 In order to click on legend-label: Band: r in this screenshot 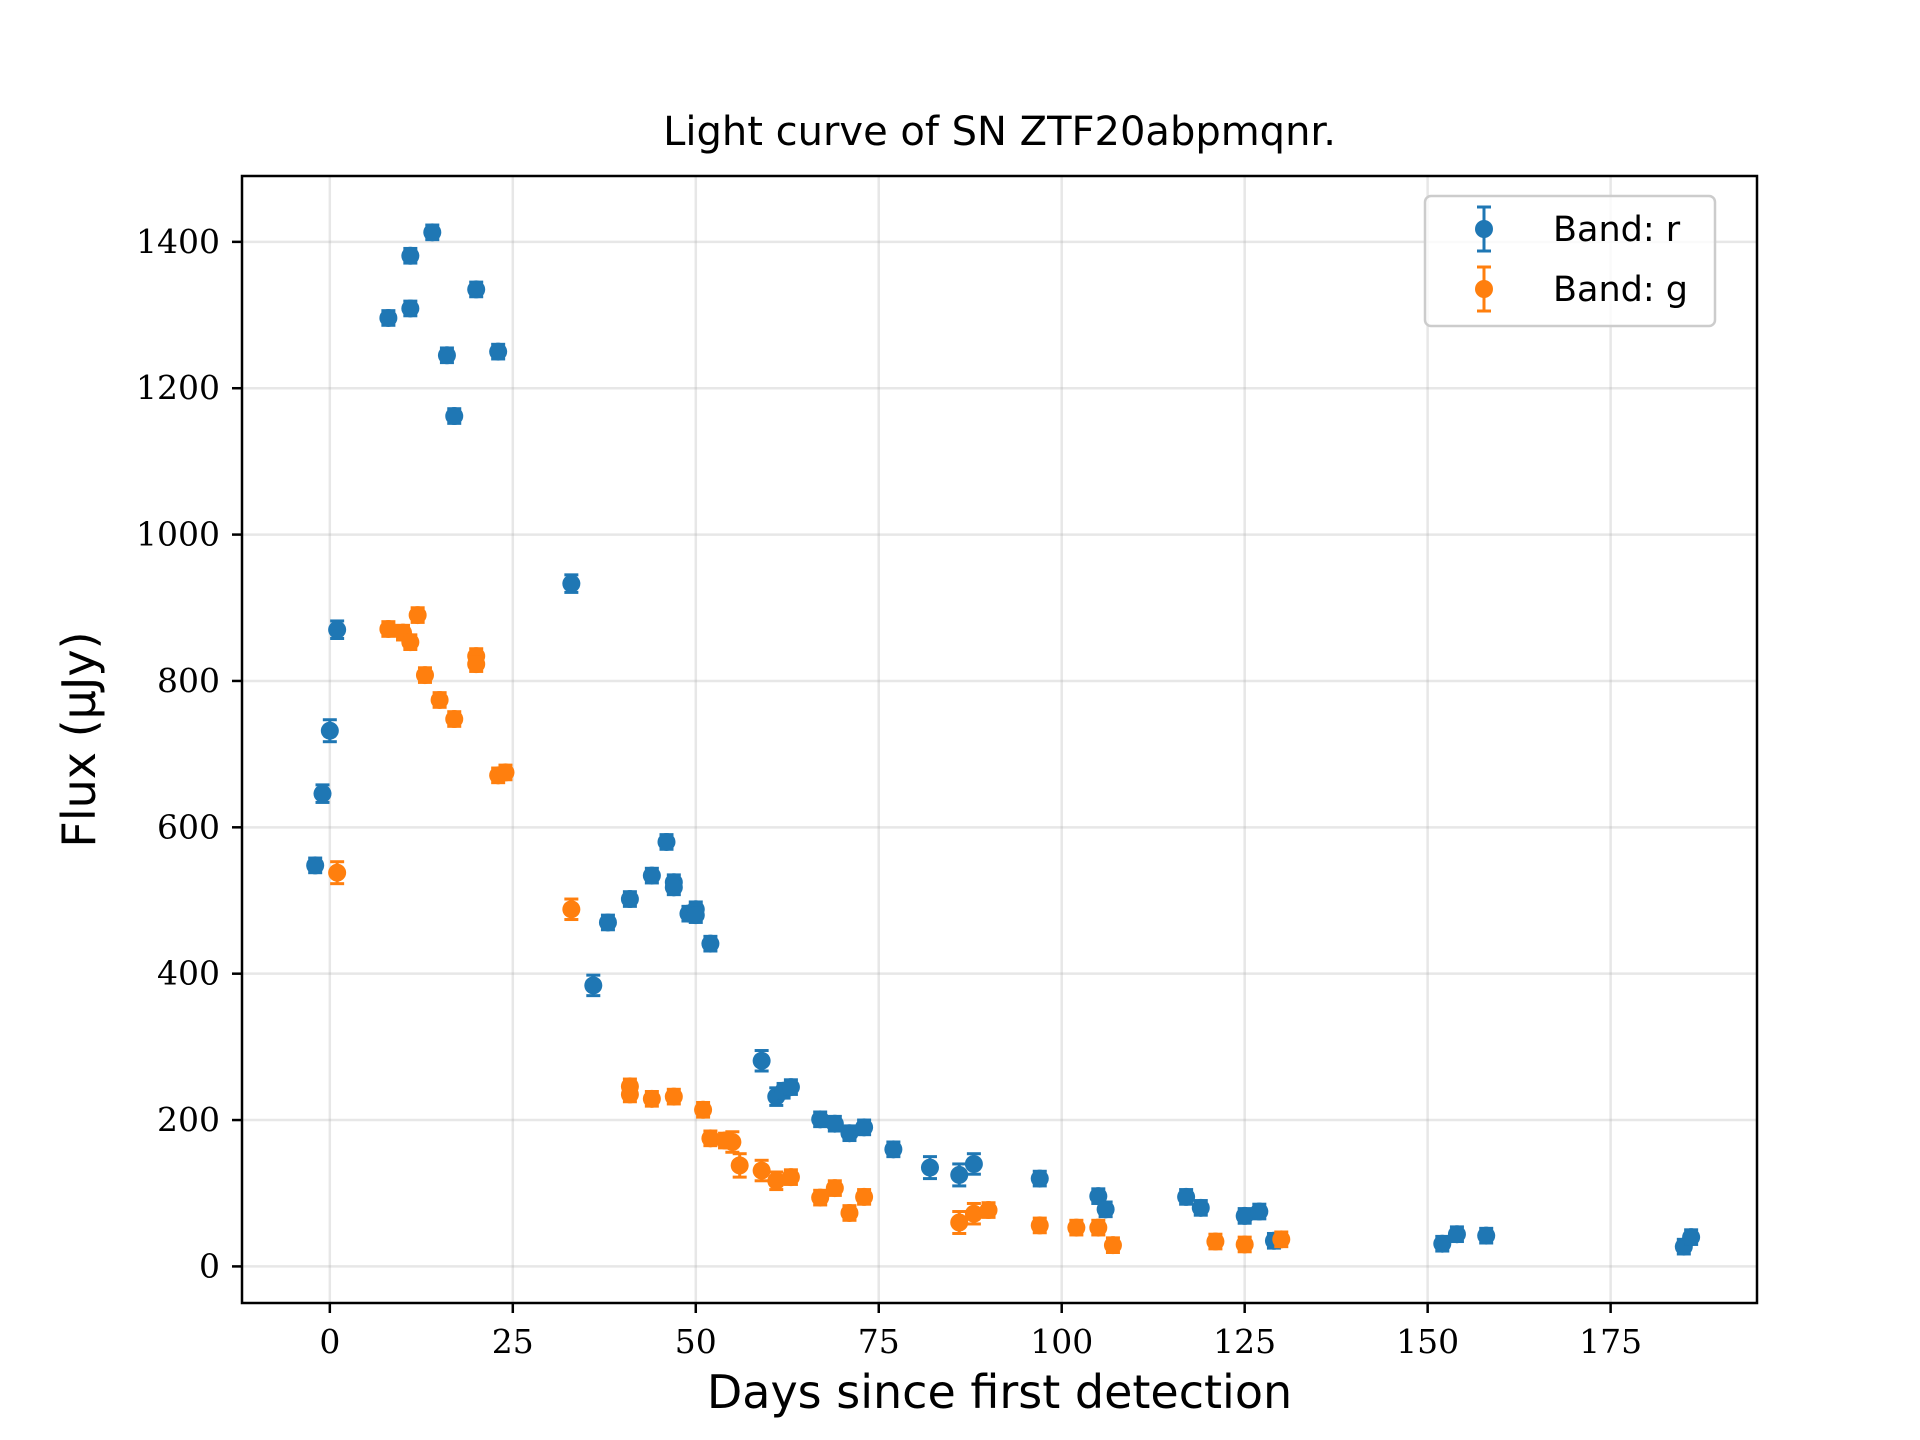, I will do `click(1617, 230)`.